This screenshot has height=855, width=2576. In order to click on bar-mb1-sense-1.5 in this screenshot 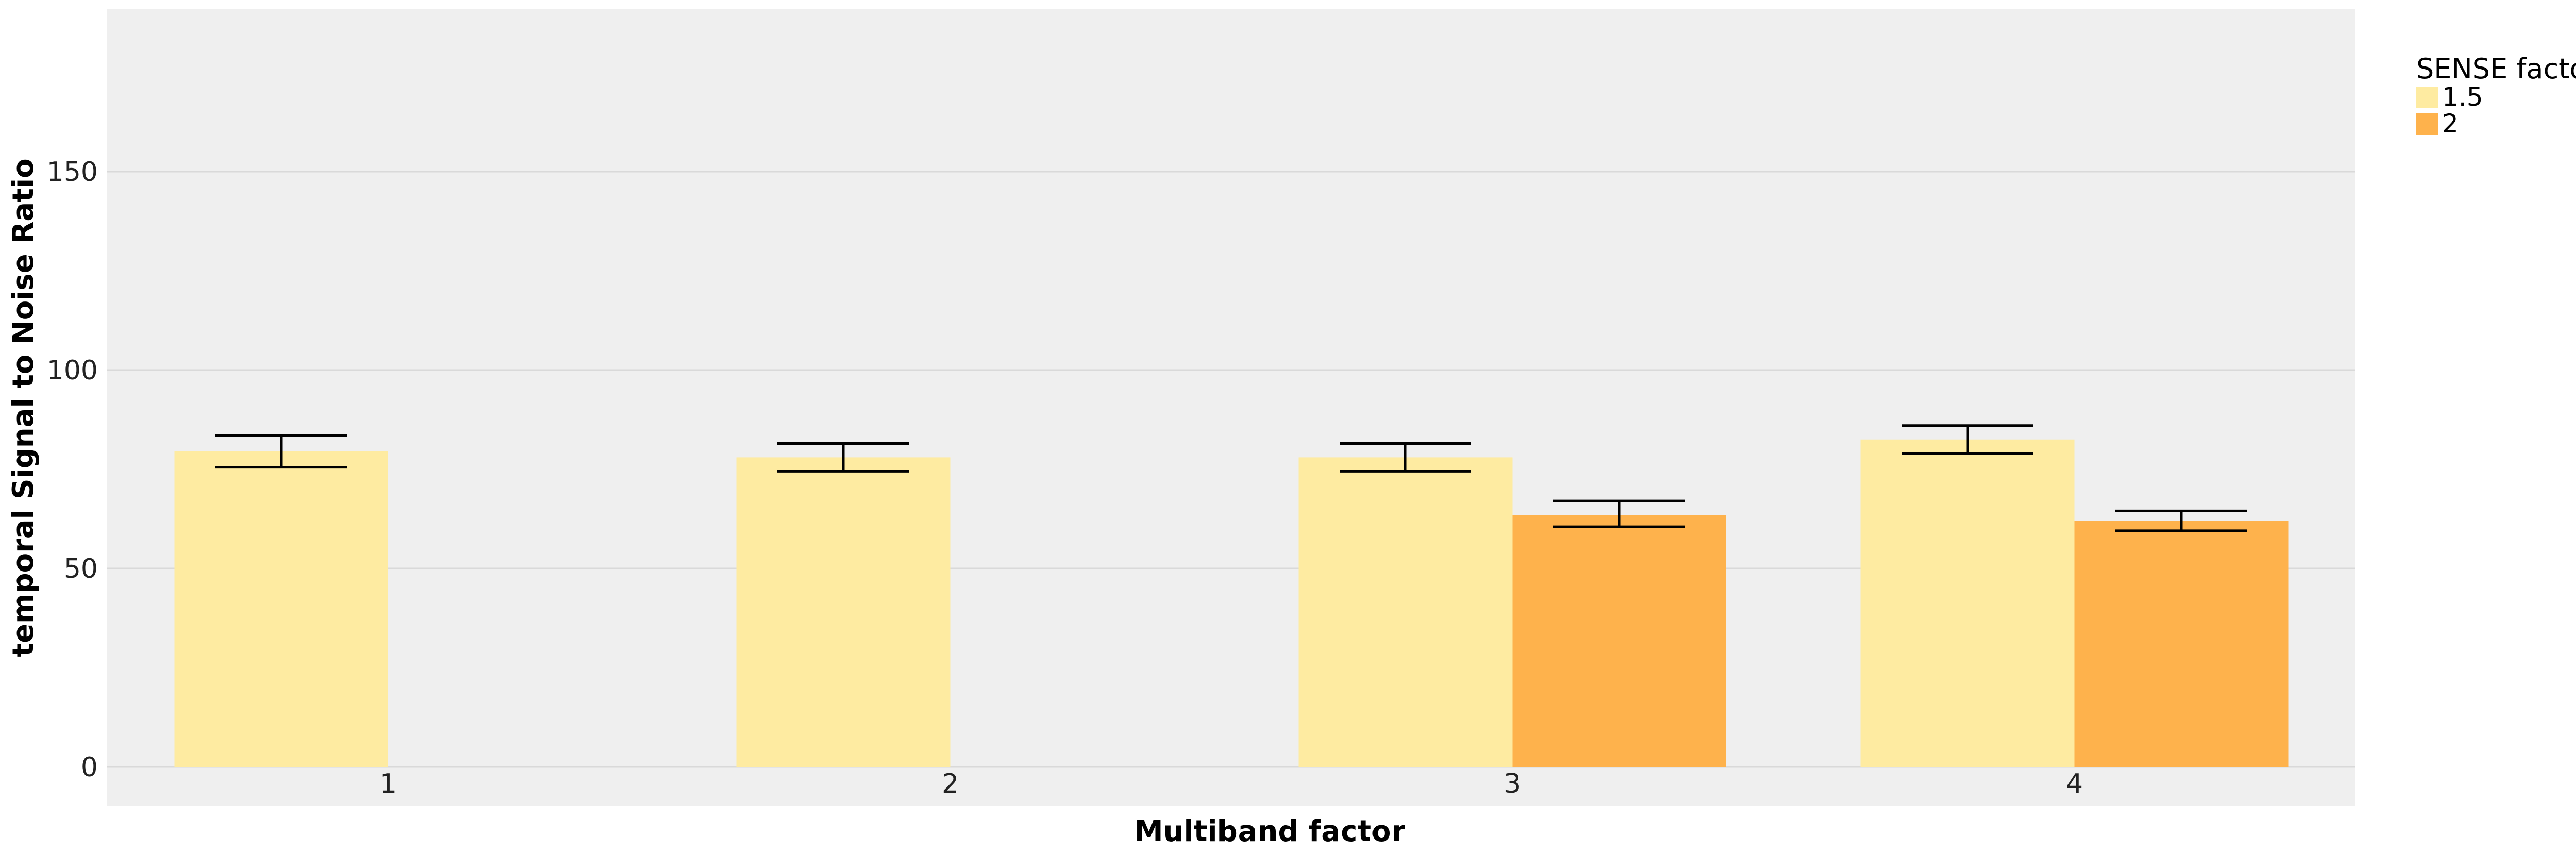, I will do `click(281, 609)`.